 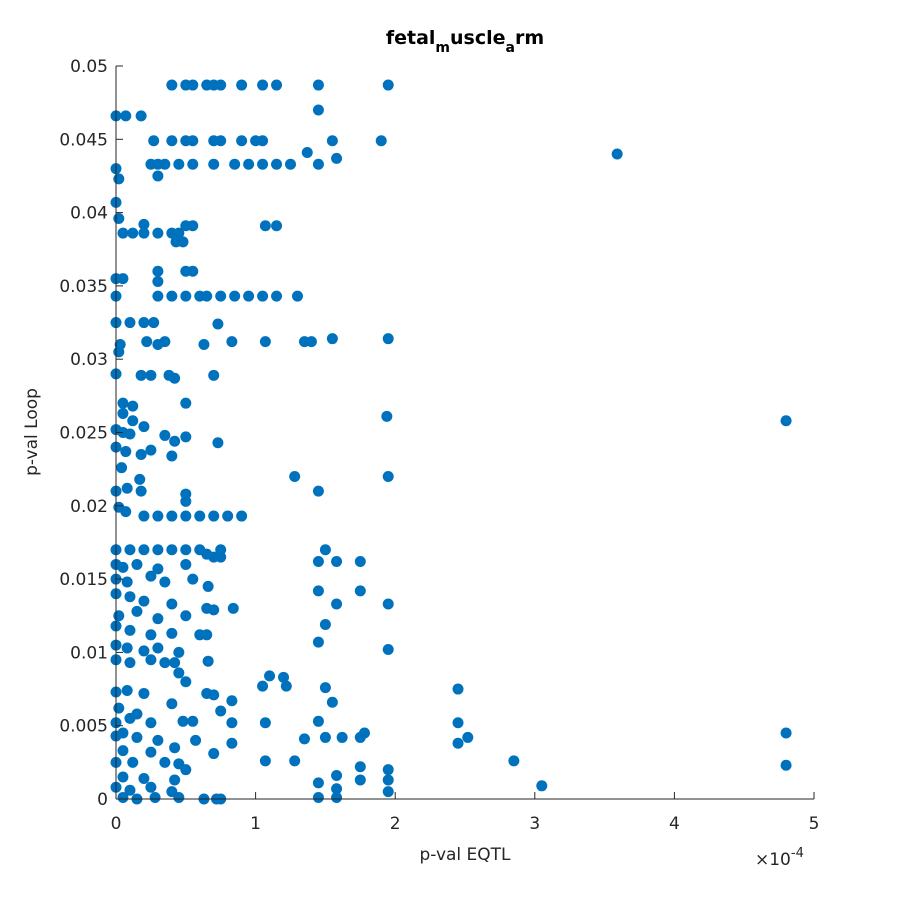 What do you see at coordinates (89, 214) in the screenshot?
I see `y-tick-label: 0.04` at bounding box center [89, 214].